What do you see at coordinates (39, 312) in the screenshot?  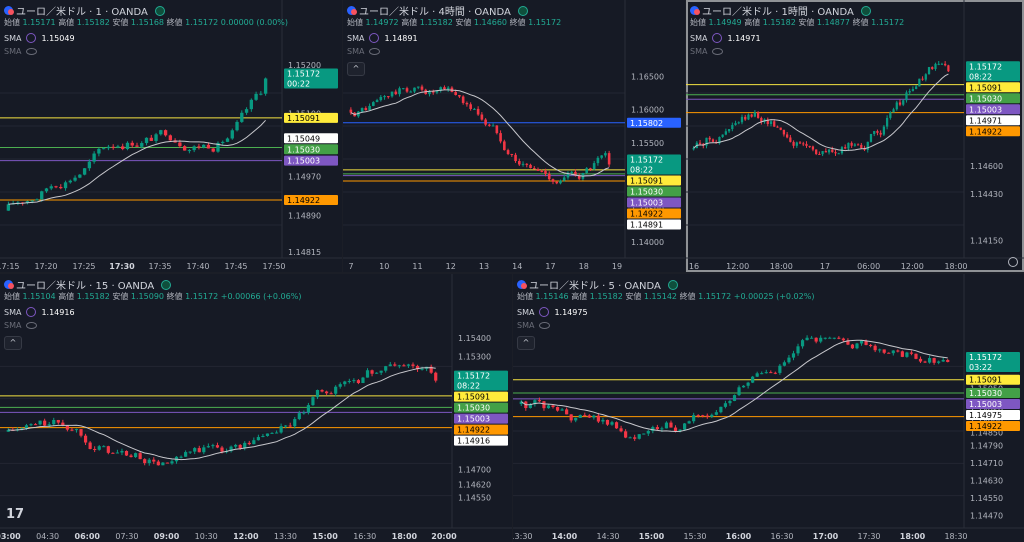 I see `indicator-sma-1: SMA 1.14916` at bounding box center [39, 312].